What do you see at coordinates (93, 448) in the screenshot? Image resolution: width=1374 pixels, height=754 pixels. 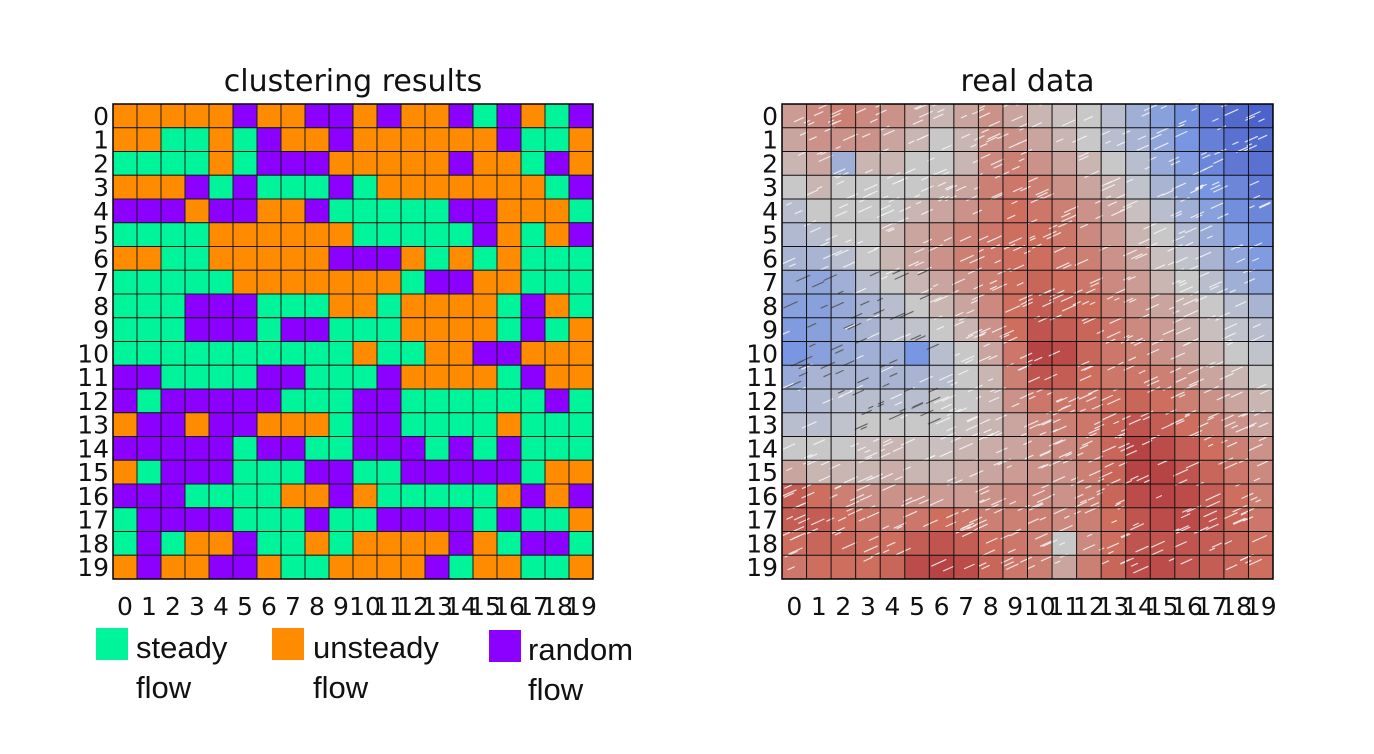 I see `y-tick-label: 14` at bounding box center [93, 448].